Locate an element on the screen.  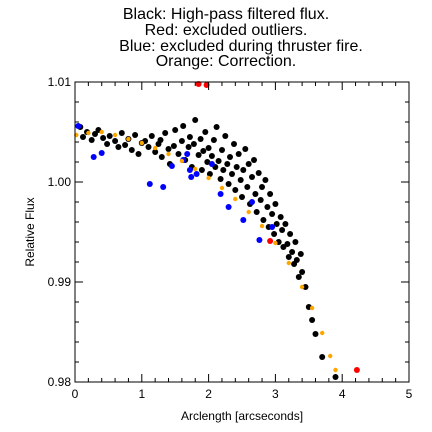
chart-title-line-4: Orange: Correction. is located at coordinates (226, 61).